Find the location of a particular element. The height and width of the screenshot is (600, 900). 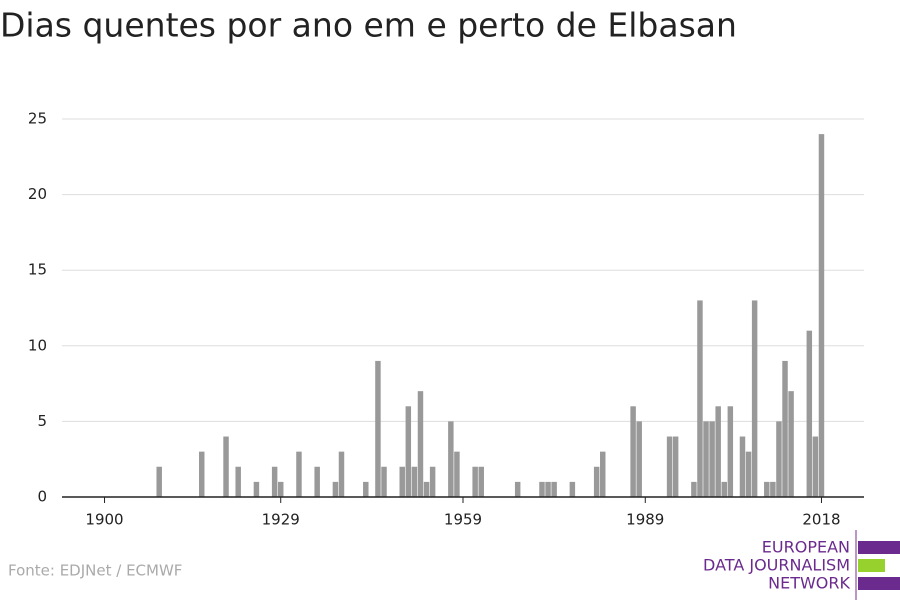

y-tick-label: 10 is located at coordinates (37, 345).